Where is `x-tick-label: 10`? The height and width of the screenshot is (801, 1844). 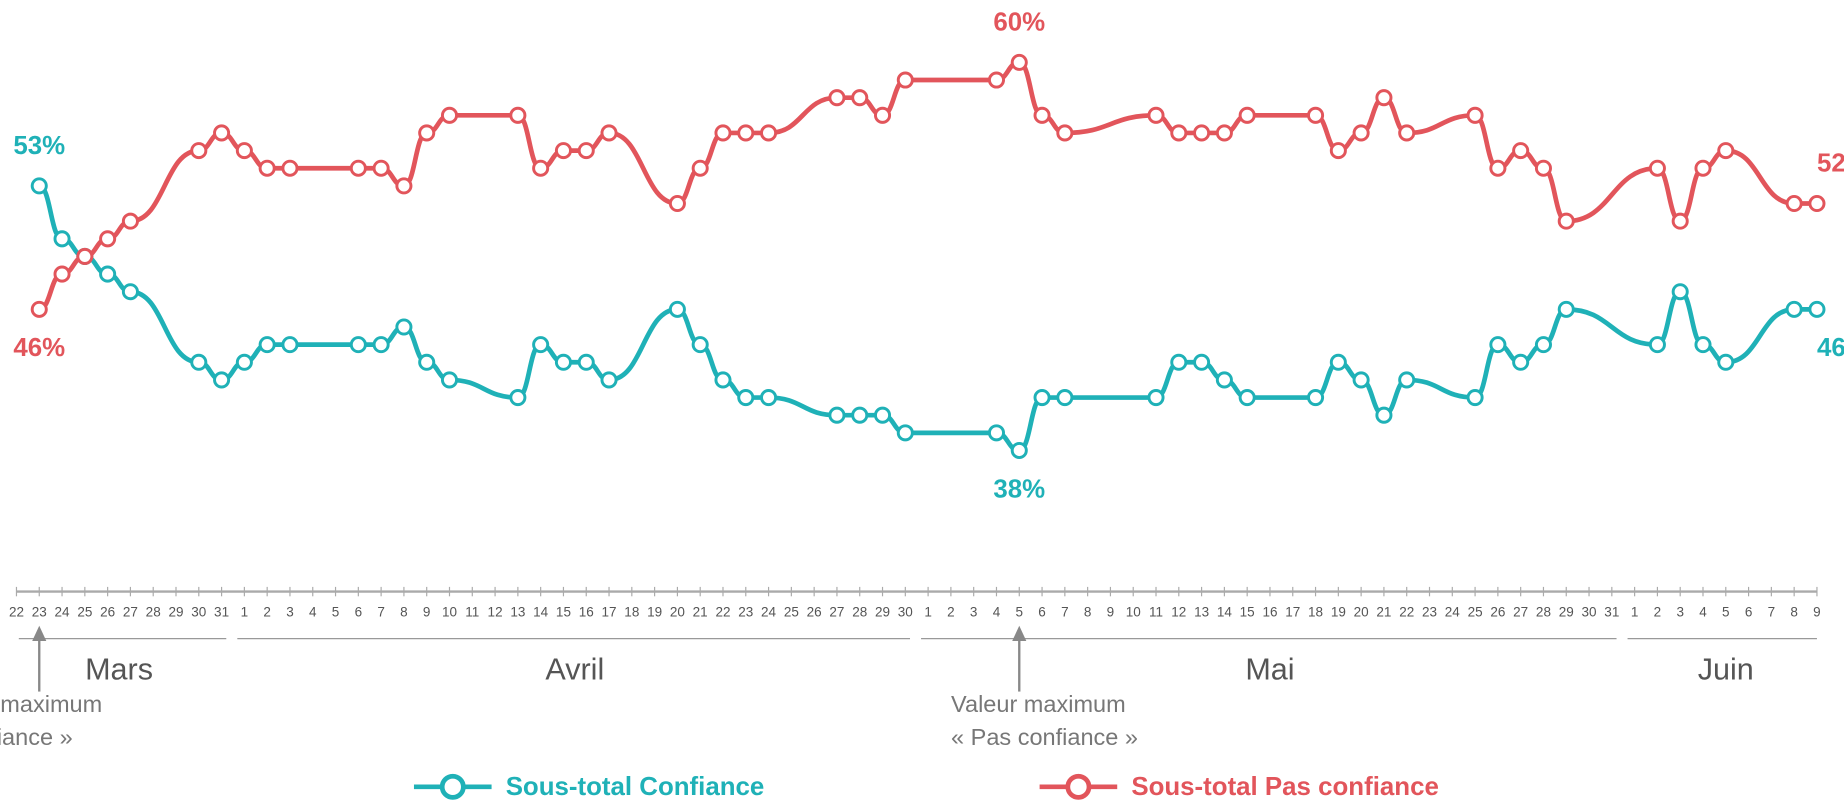 x-tick-label: 10 is located at coordinates (449, 611).